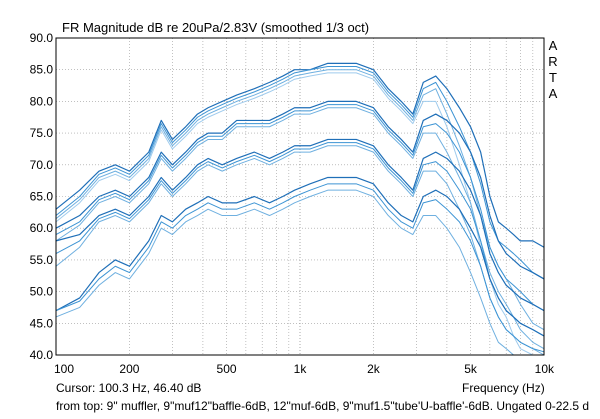 The height and width of the screenshot is (419, 600). I want to click on x-tick-label: 1k, so click(301, 369).